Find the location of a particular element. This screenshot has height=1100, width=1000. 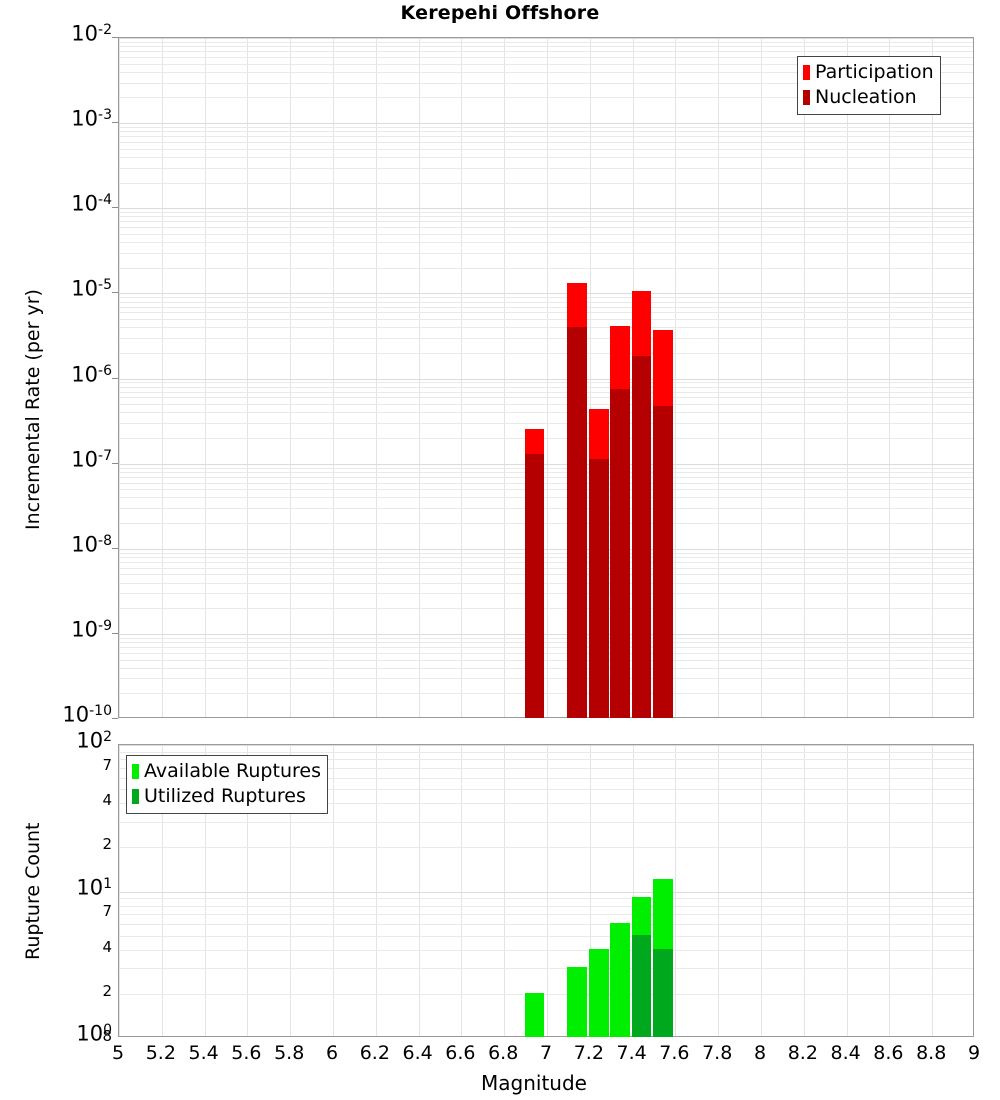

top-panel-legend: Participation Nucleation is located at coordinates (869, 85).